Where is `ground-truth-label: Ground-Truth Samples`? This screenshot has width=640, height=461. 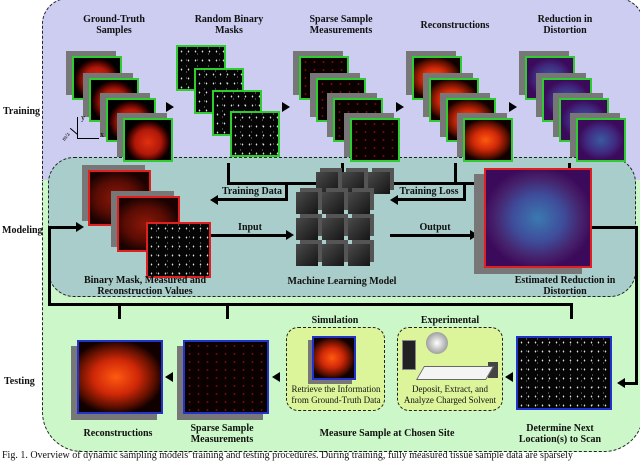 ground-truth-label: Ground-Truth Samples is located at coordinates (114, 25).